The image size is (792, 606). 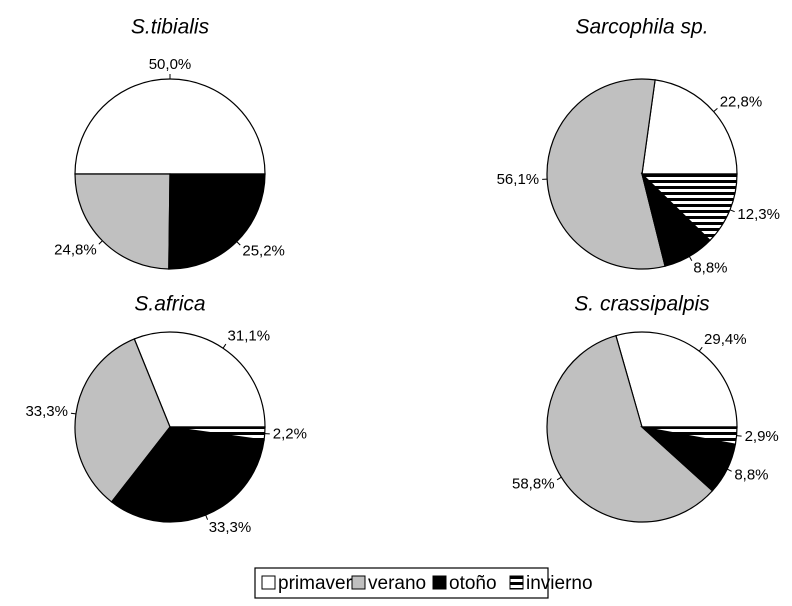 I want to click on data-label: 58,8%, so click(x=533, y=484).